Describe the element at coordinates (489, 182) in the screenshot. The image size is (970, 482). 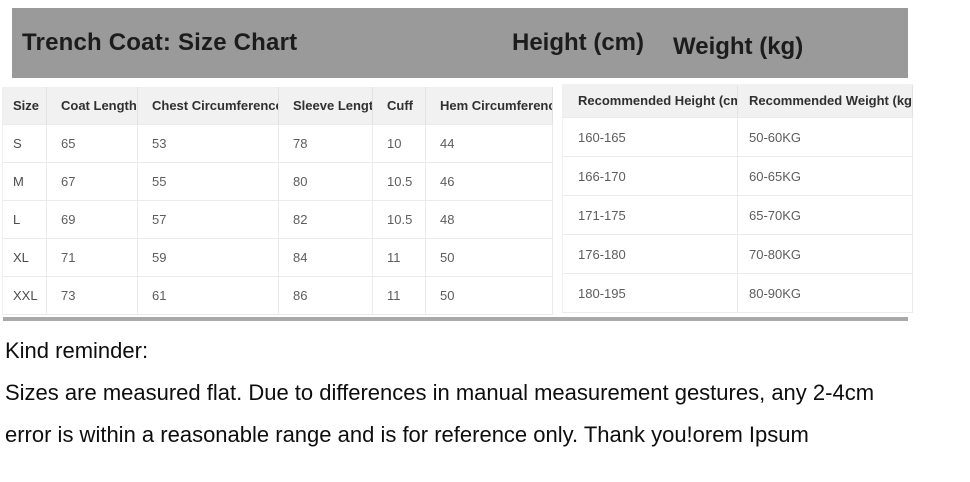
I see `hem-value: 46` at that location.